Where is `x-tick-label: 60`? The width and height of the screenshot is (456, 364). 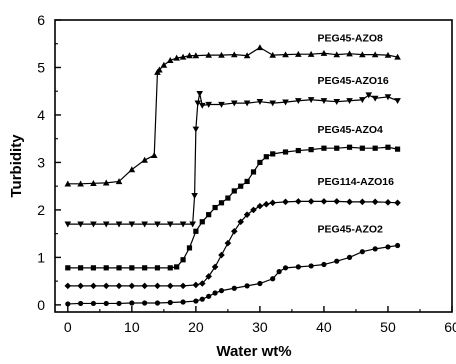
x-tick-label: 60 is located at coordinates (450, 327).